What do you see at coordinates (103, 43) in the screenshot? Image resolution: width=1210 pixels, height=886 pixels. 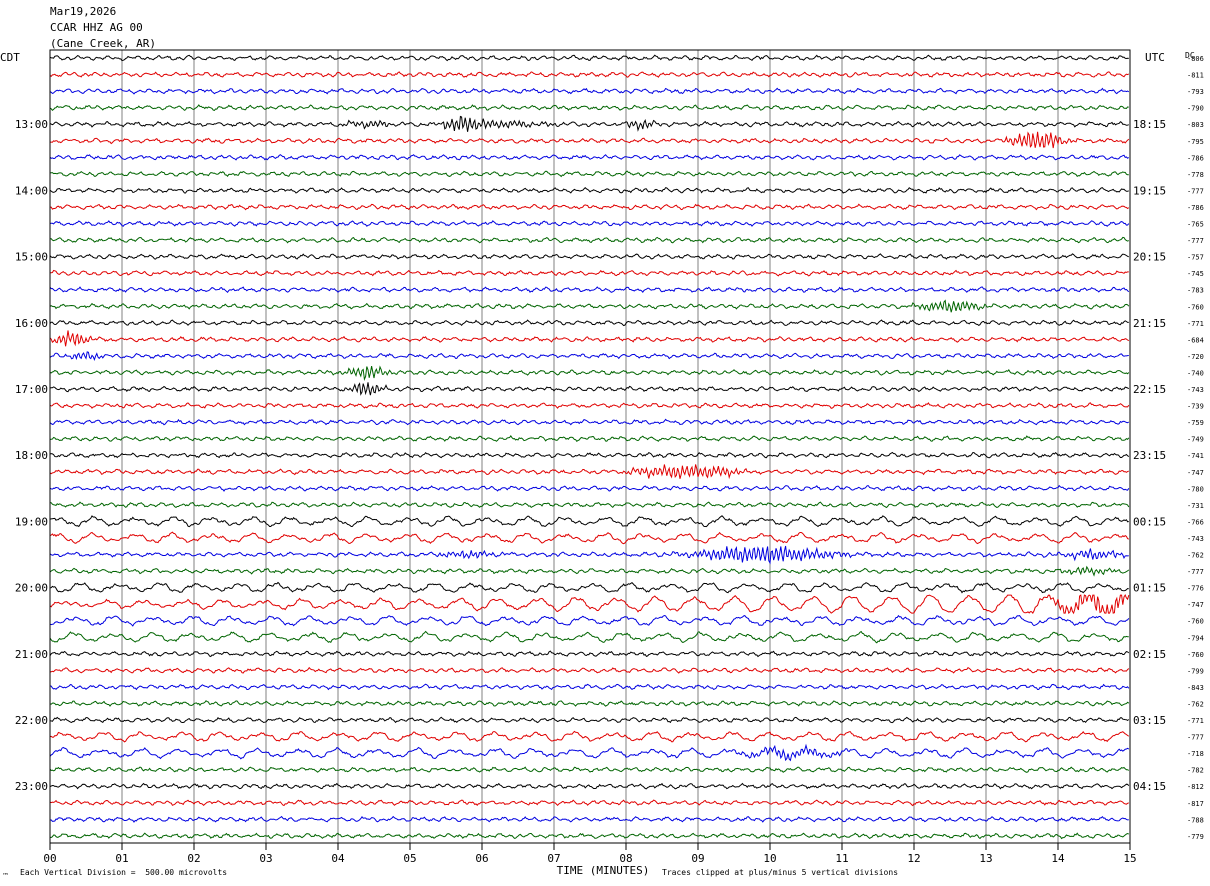 I see `station-location: (Cane Creek, AR)` at bounding box center [103, 43].